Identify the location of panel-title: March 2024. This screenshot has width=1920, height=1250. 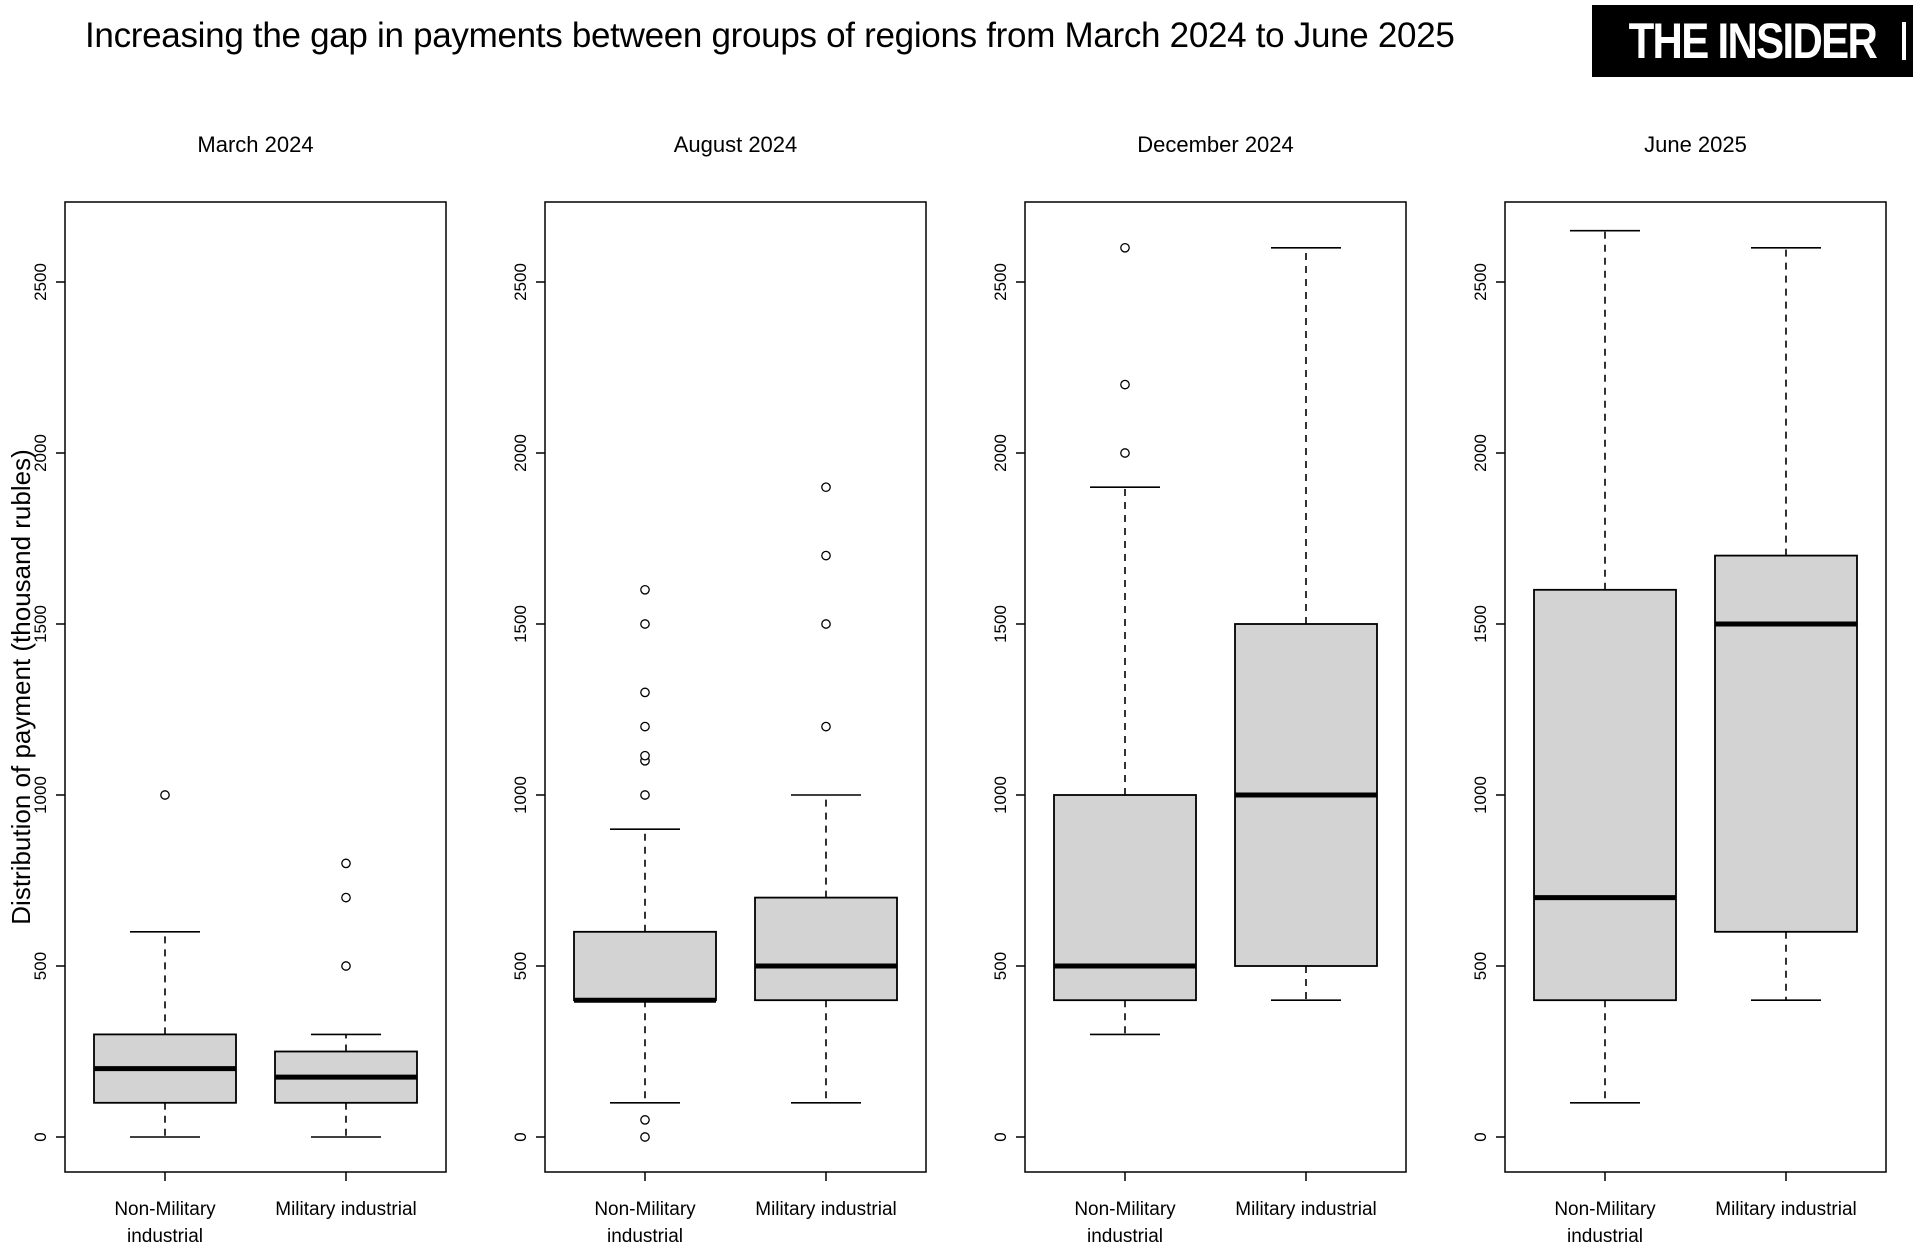
(255, 144).